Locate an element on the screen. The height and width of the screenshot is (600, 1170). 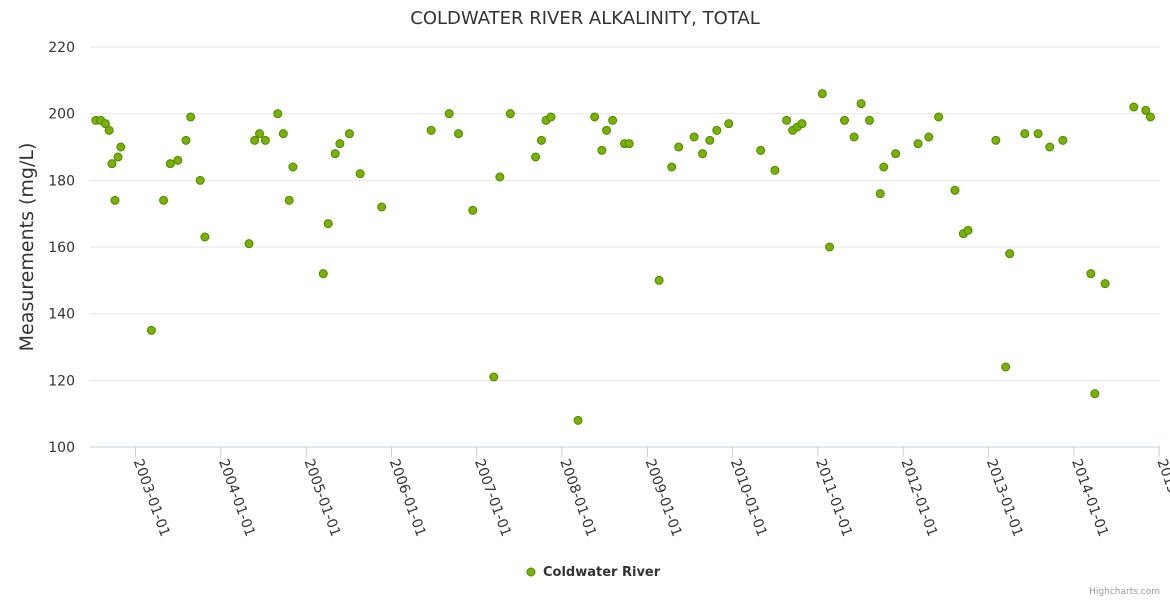
y-axis: 100 120 140 160 180 200 220 is located at coordinates (61, 248).